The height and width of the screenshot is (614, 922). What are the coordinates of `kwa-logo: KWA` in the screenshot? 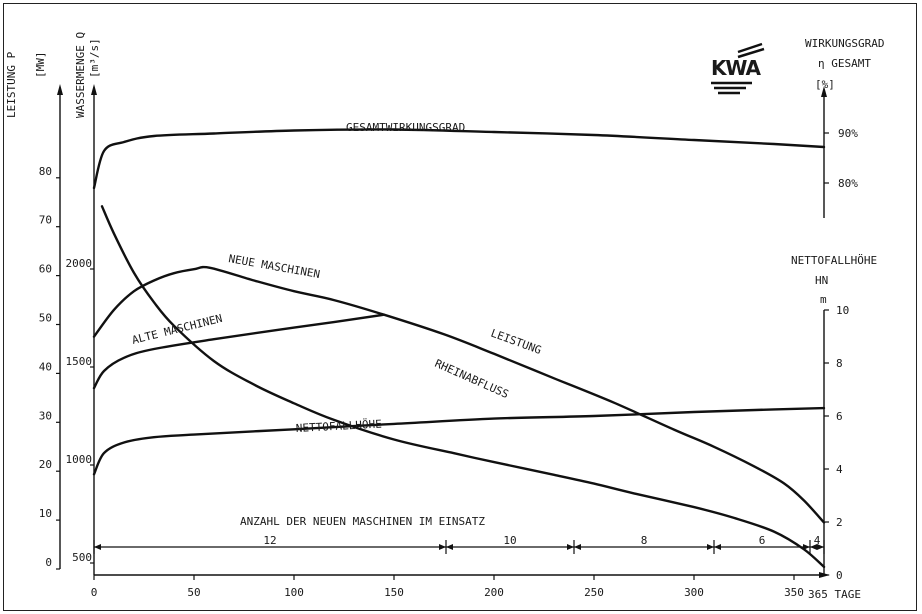 It's located at (738, 68).